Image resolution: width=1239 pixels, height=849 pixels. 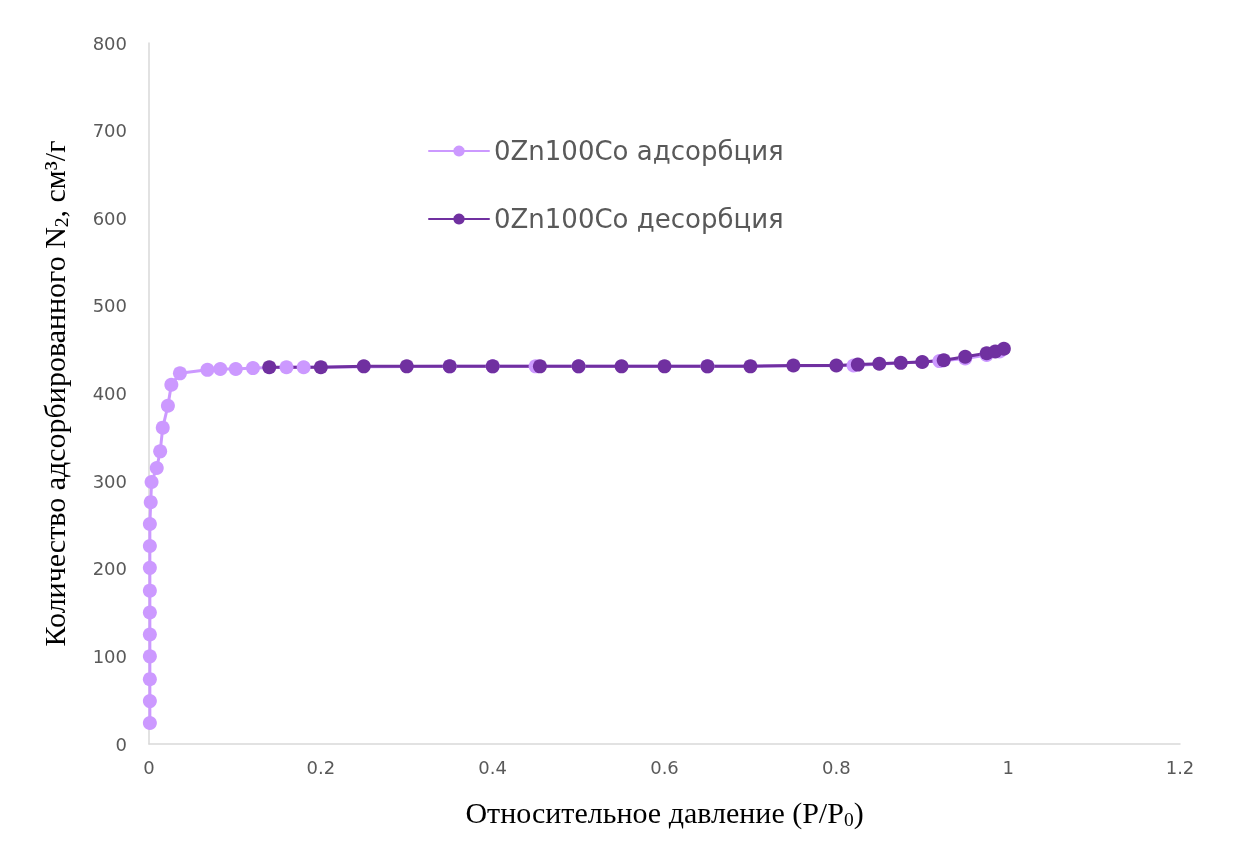 What do you see at coordinates (321, 767) in the screenshot?
I see `x-tick-label: 0.2` at bounding box center [321, 767].